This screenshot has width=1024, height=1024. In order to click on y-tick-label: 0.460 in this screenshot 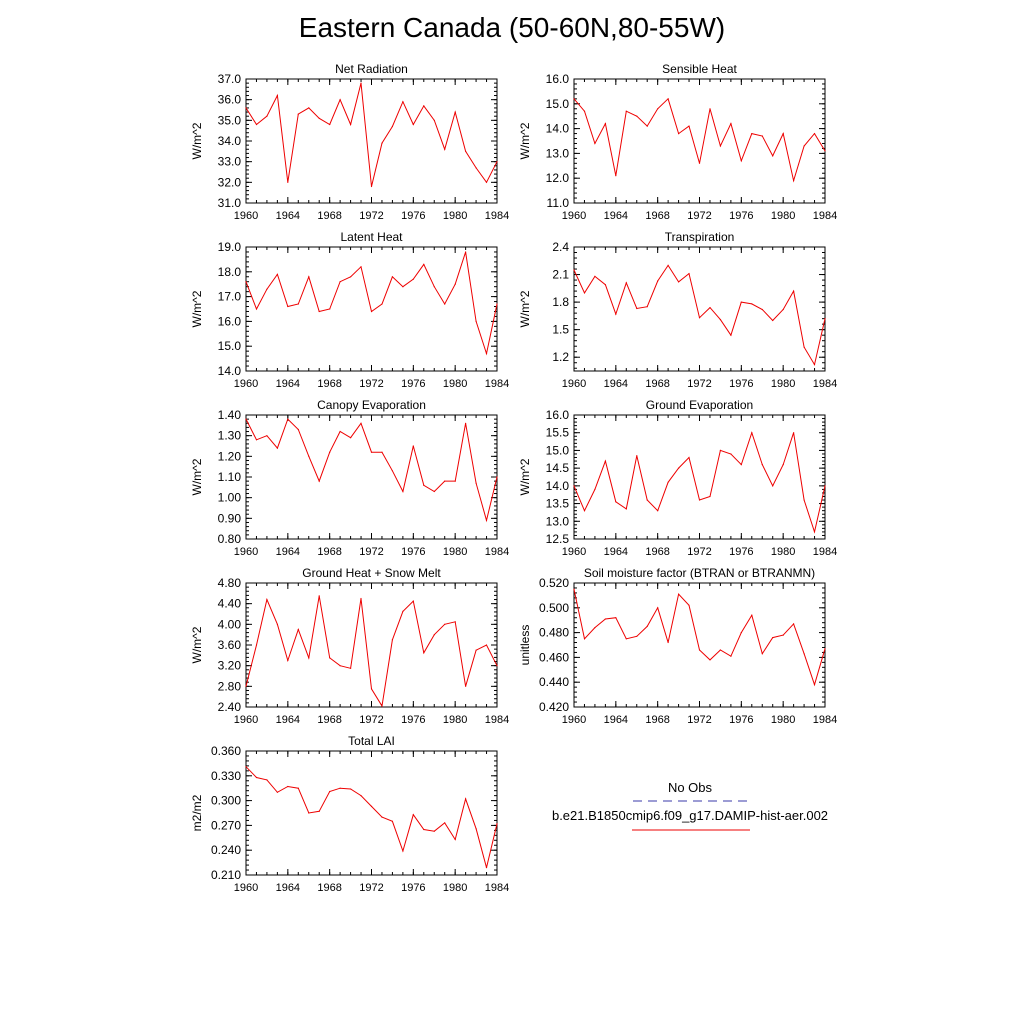, I will do `click(554, 657)`.